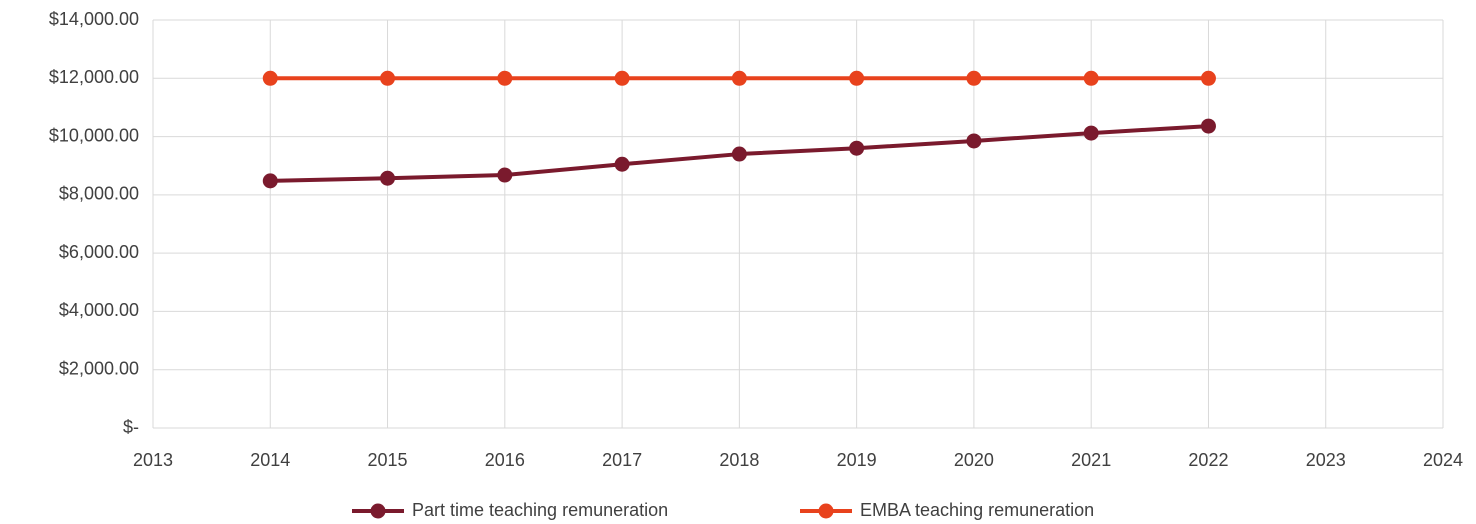  I want to click on y-tick-label: $8,000.00, so click(99, 194).